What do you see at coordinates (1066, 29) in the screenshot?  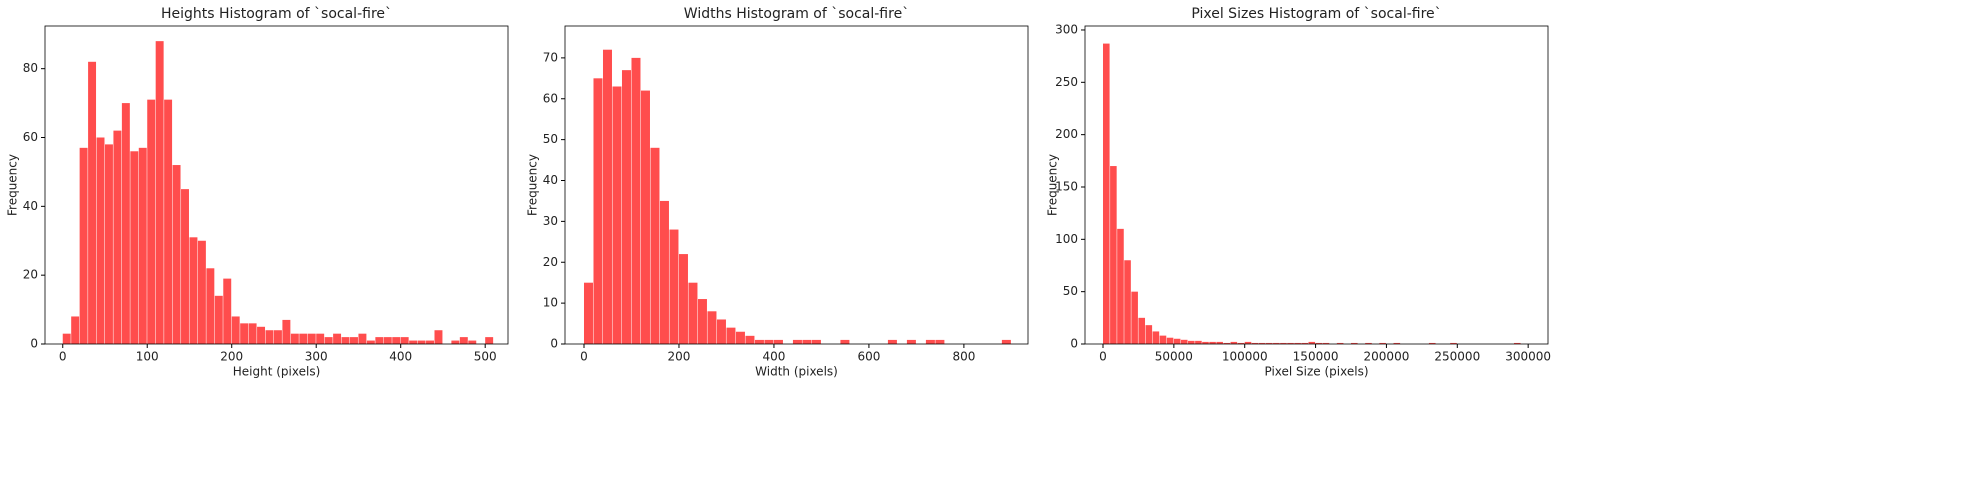 I see `y-tick-label: 300` at bounding box center [1066, 29].